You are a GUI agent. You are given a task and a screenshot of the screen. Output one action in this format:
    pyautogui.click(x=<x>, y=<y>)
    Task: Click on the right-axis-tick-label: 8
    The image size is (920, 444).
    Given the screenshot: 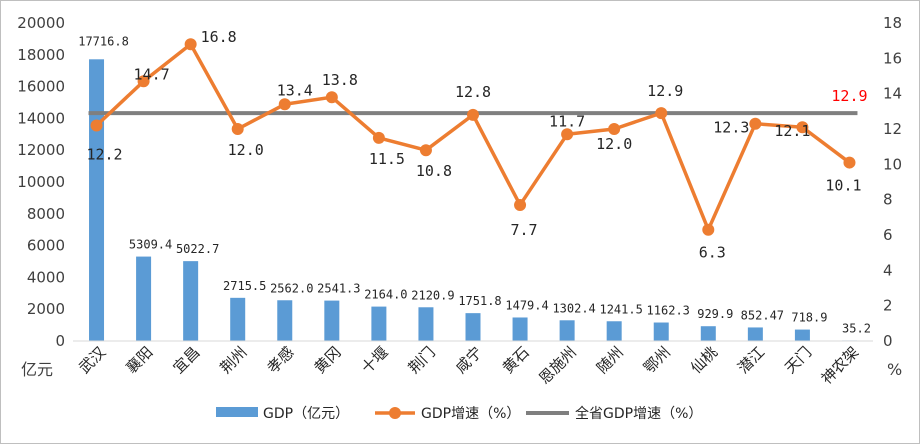 What is the action you would take?
    pyautogui.click(x=888, y=200)
    